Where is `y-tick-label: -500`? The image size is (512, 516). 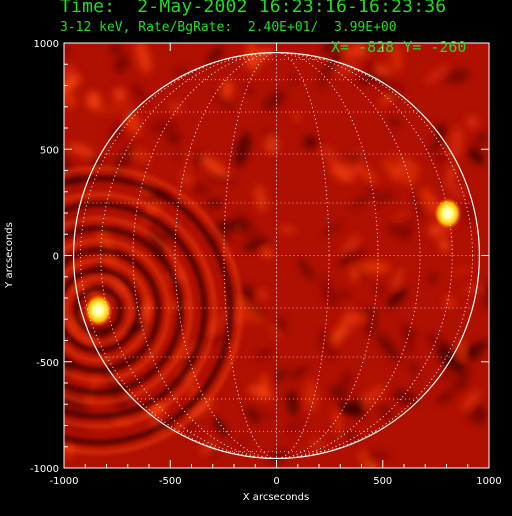 y-tick-label: -500 is located at coordinates (47, 363).